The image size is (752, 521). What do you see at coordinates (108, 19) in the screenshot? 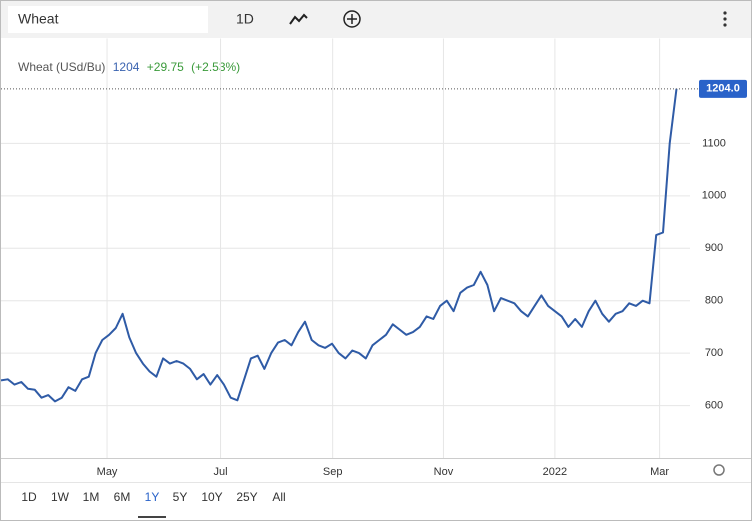
I see `search-box` at bounding box center [108, 19].